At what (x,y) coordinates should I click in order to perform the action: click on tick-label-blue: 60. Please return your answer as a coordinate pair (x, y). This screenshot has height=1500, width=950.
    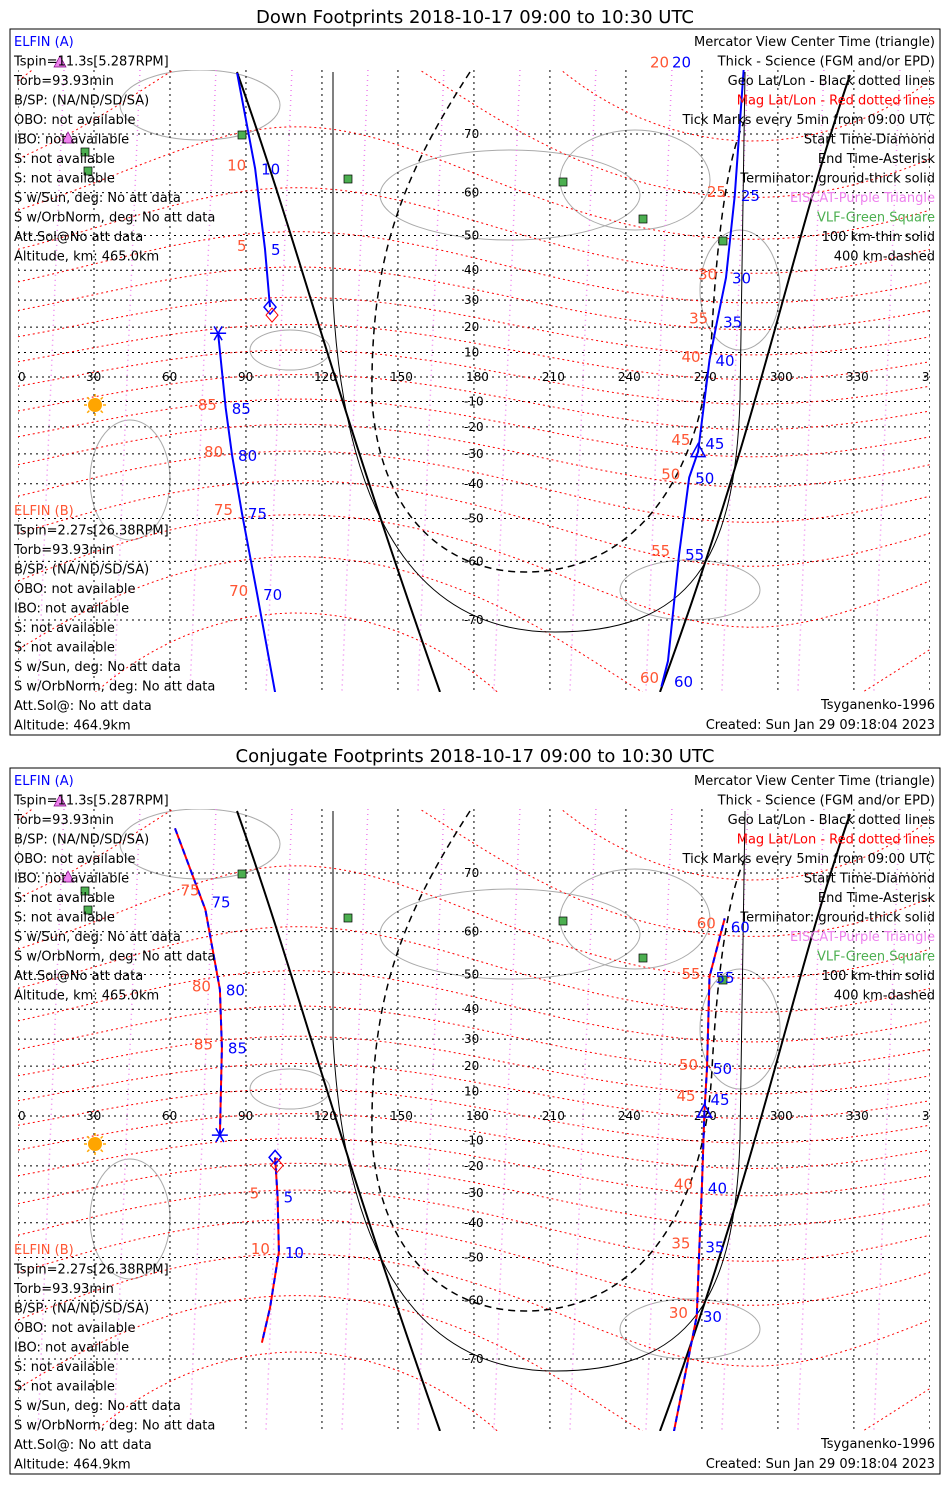
    Looking at the image, I should click on (740, 928).